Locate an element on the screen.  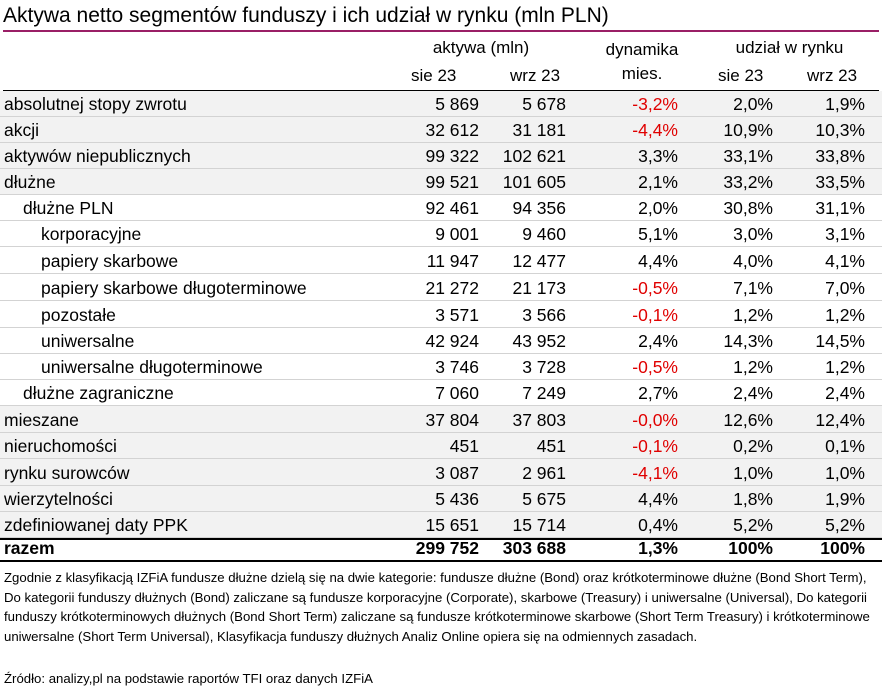
share-sep-cell: 5,2% is located at coordinates (845, 525).